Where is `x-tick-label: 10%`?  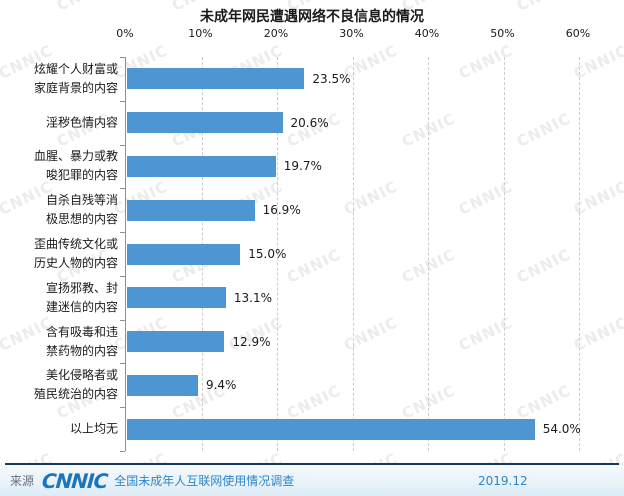
x-tick-label: 10% is located at coordinates (200, 33).